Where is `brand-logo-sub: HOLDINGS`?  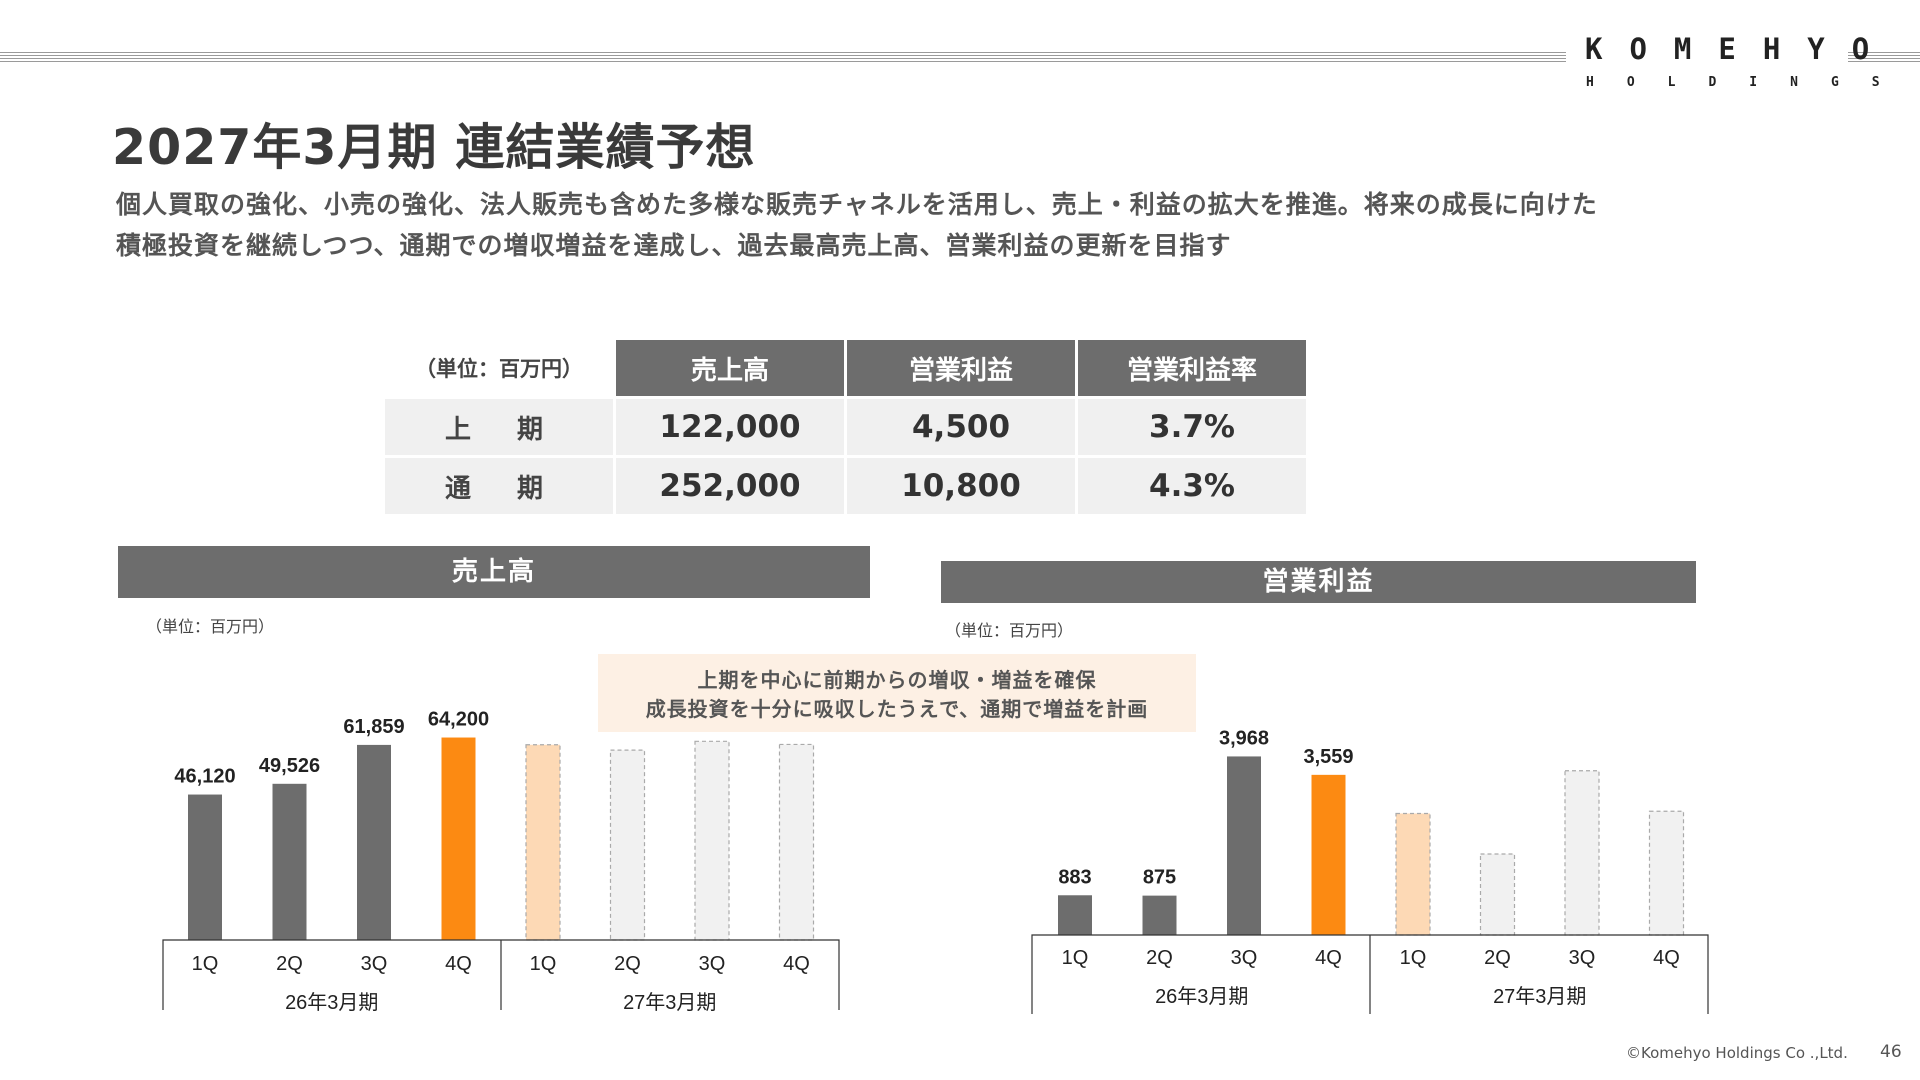
brand-logo-sub: HOLDINGS is located at coordinates (1749, 82).